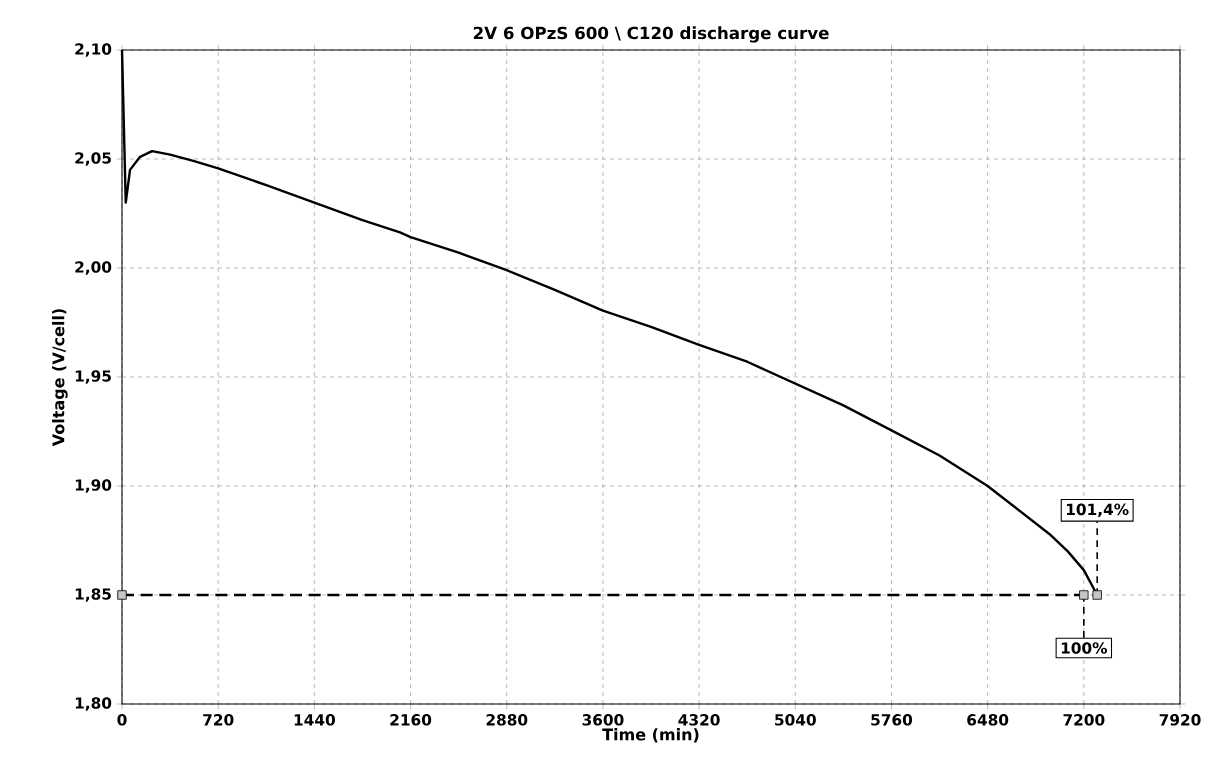  I want to click on x-tick-label: 720, so click(218, 720).